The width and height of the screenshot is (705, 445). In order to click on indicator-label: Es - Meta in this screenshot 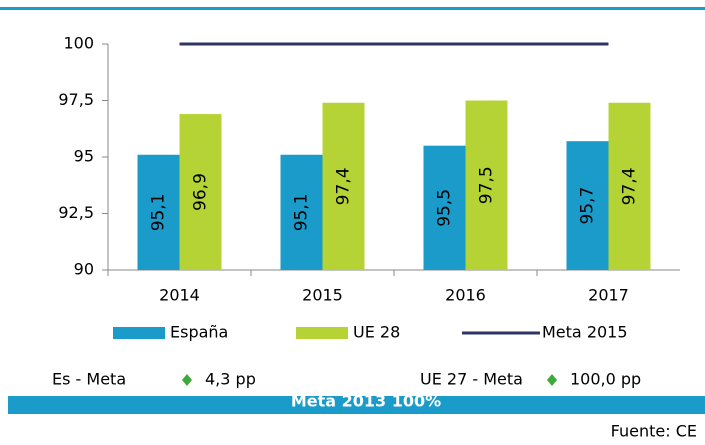, I will do `click(89, 379)`.